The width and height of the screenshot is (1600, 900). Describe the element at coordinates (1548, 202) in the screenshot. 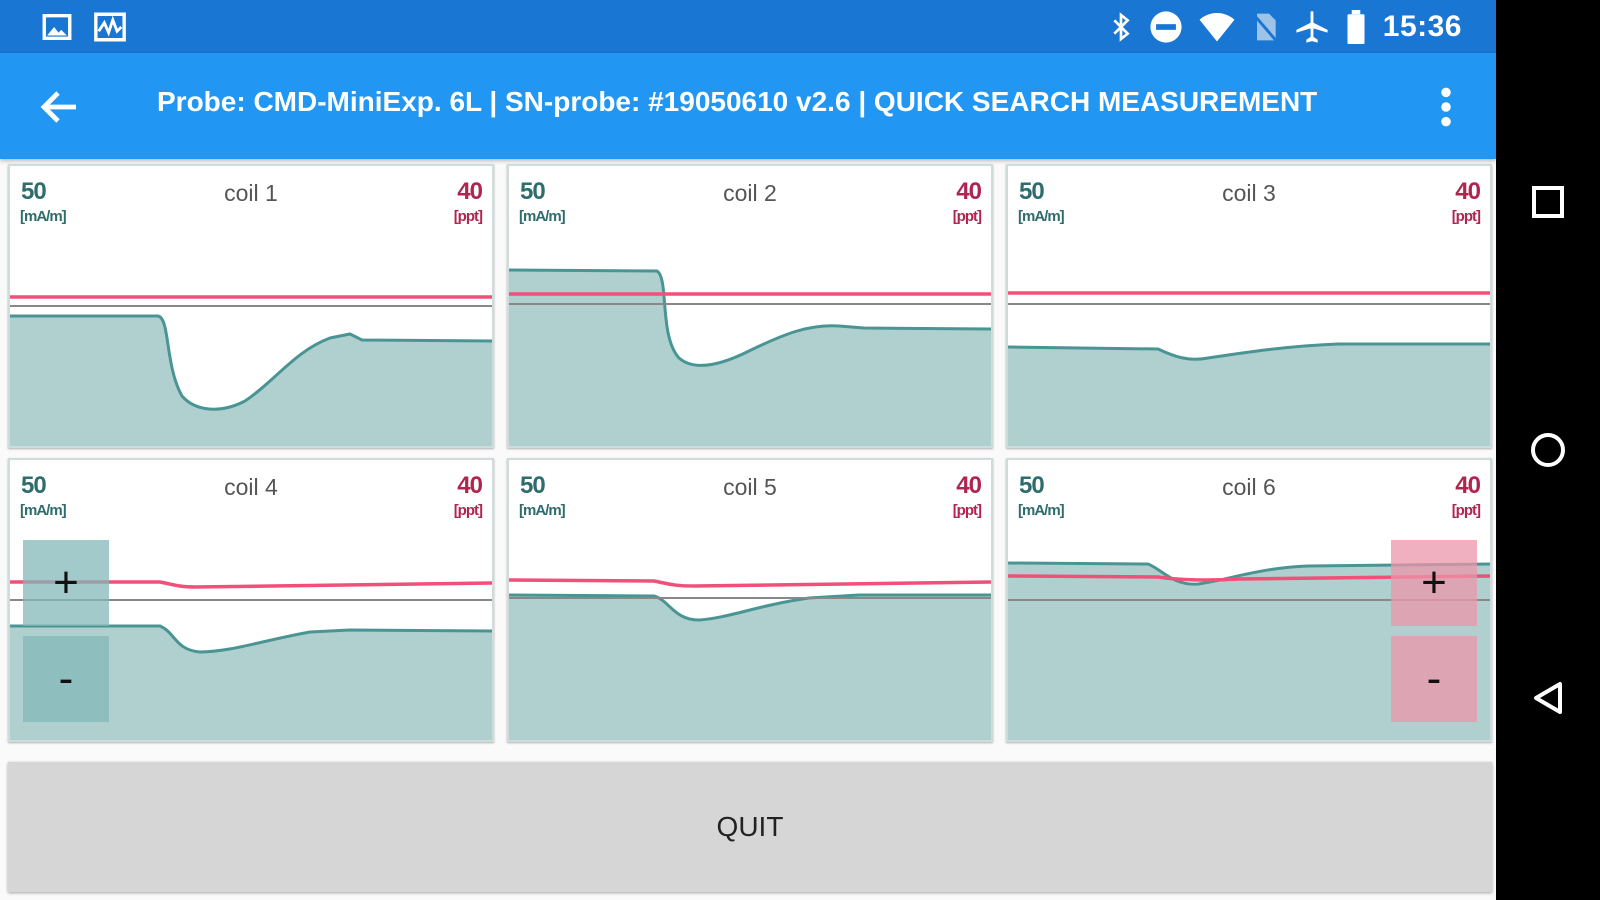

I see `recent-apps-icon` at that location.